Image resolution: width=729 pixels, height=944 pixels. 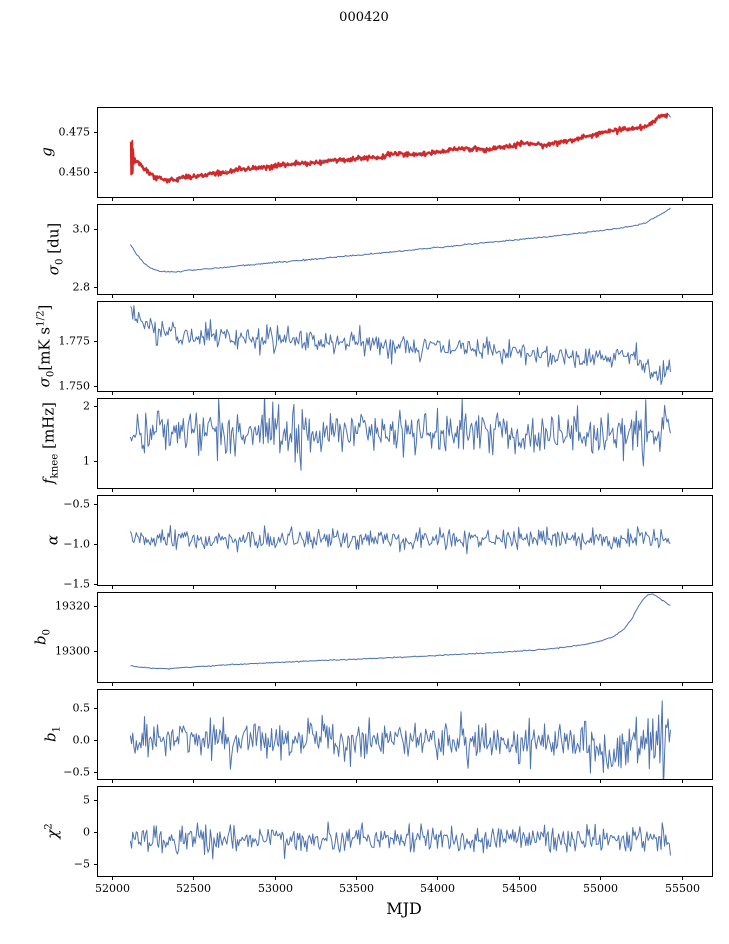 I want to click on ylabel-b1: b1, so click(x=52, y=734).